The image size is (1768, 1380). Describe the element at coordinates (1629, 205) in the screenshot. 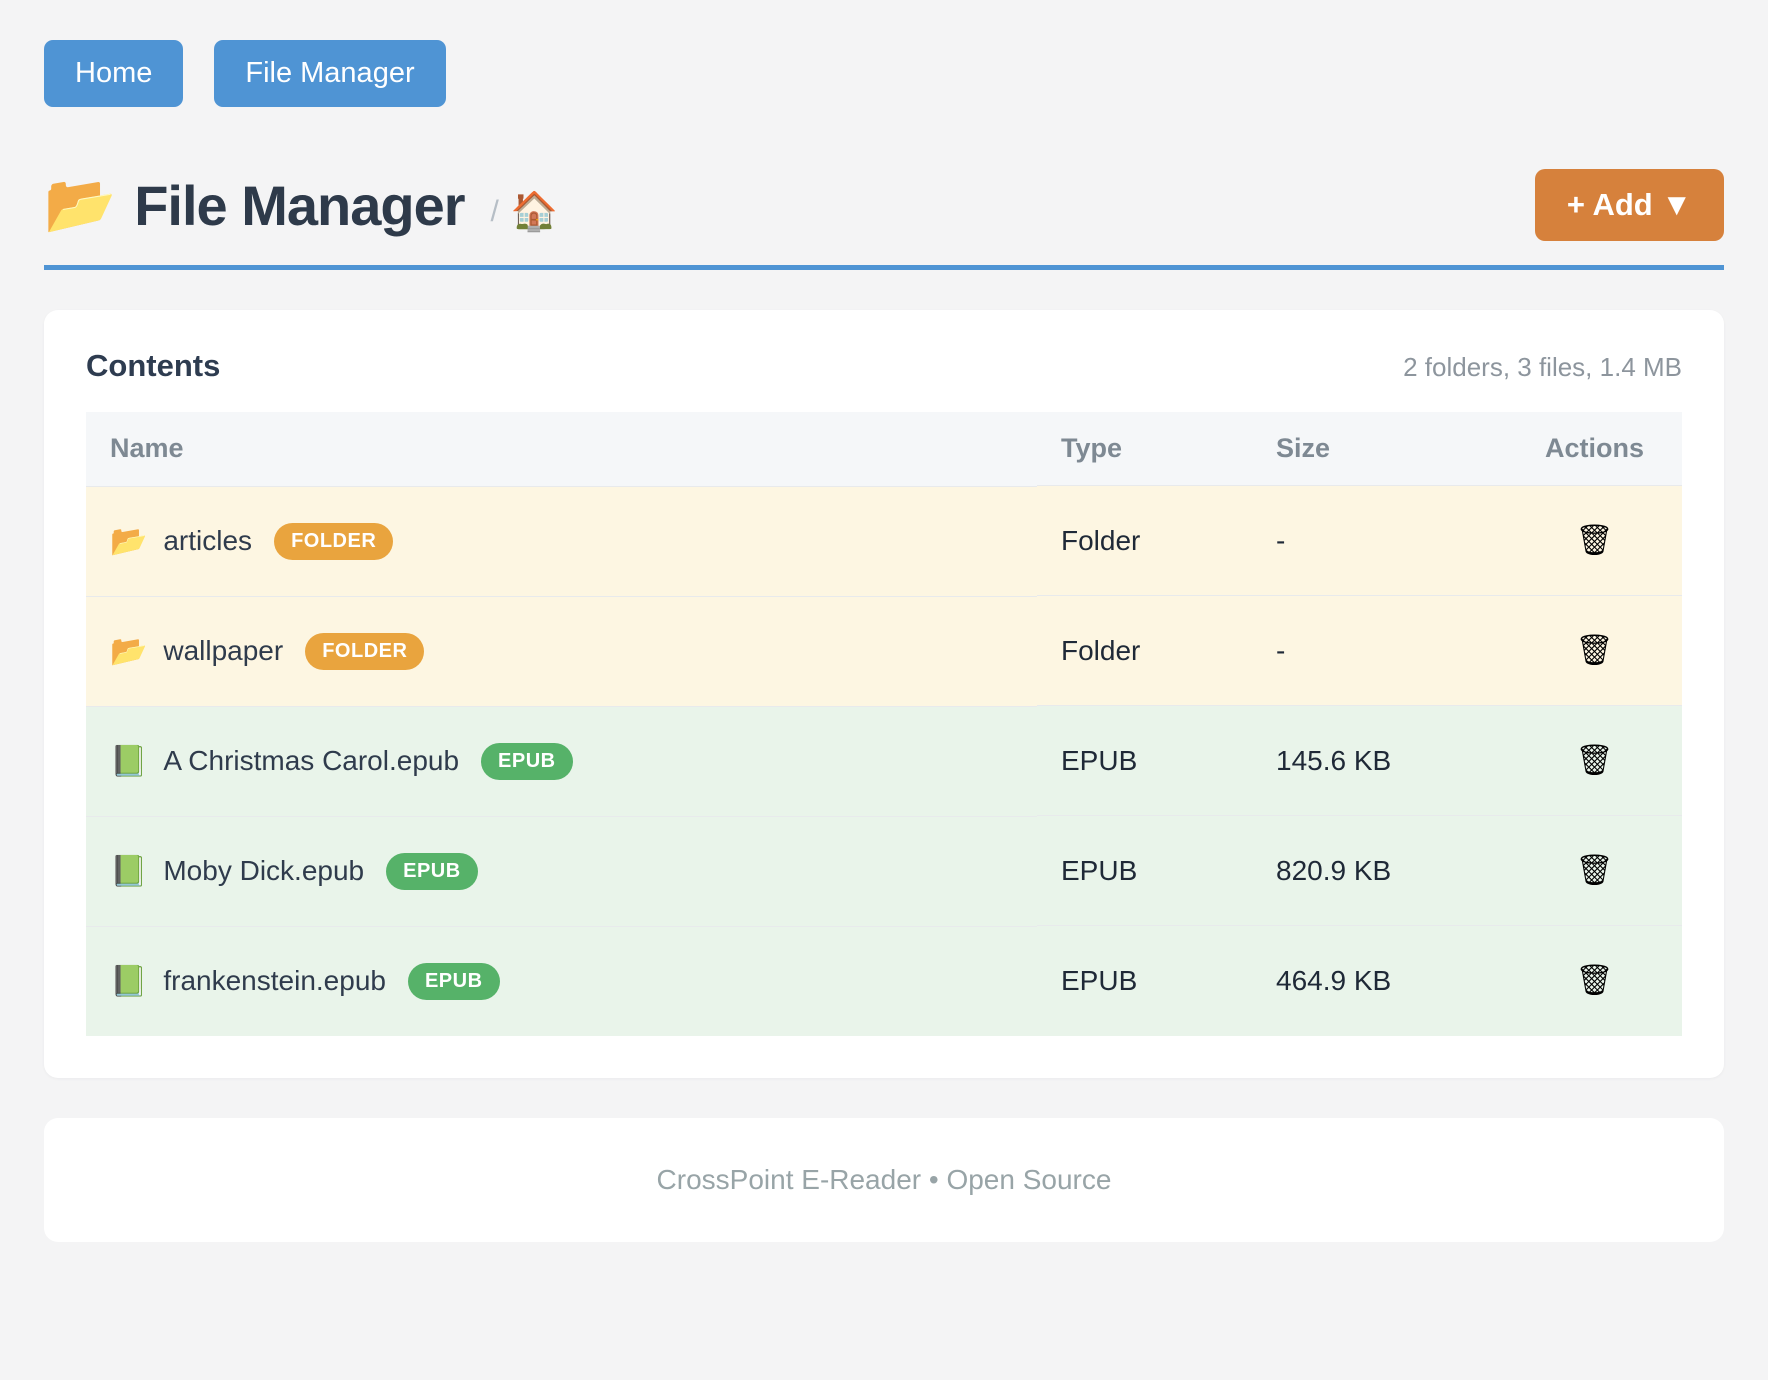

I see `add-button: + Add ▼` at that location.